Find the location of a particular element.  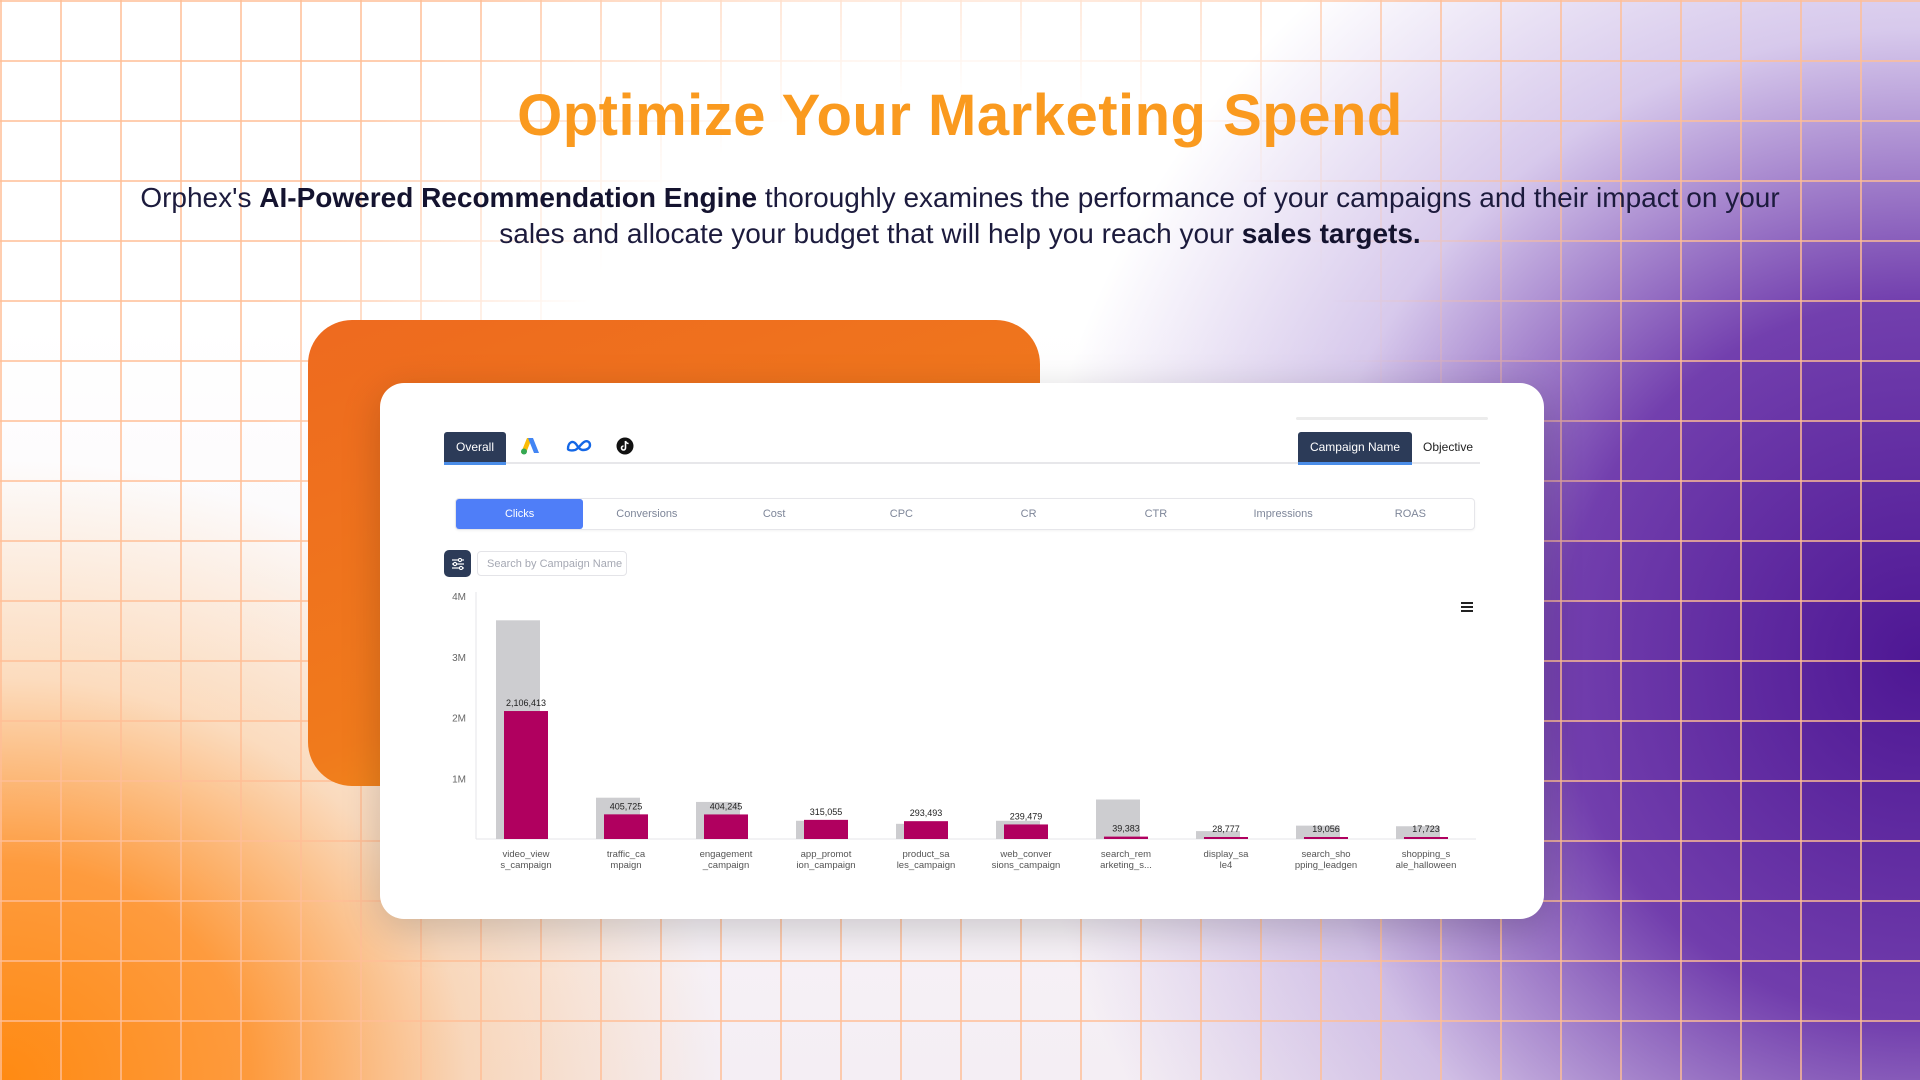

x-tick-label: product_sa is located at coordinates (926, 854).